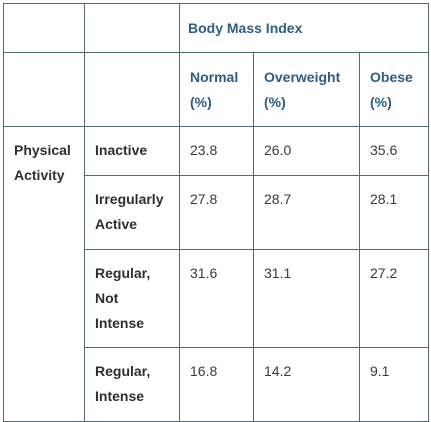 This screenshot has width=431, height=422. What do you see at coordinates (394, 212) in the screenshot?
I see `cell-value: 28.1` at bounding box center [394, 212].